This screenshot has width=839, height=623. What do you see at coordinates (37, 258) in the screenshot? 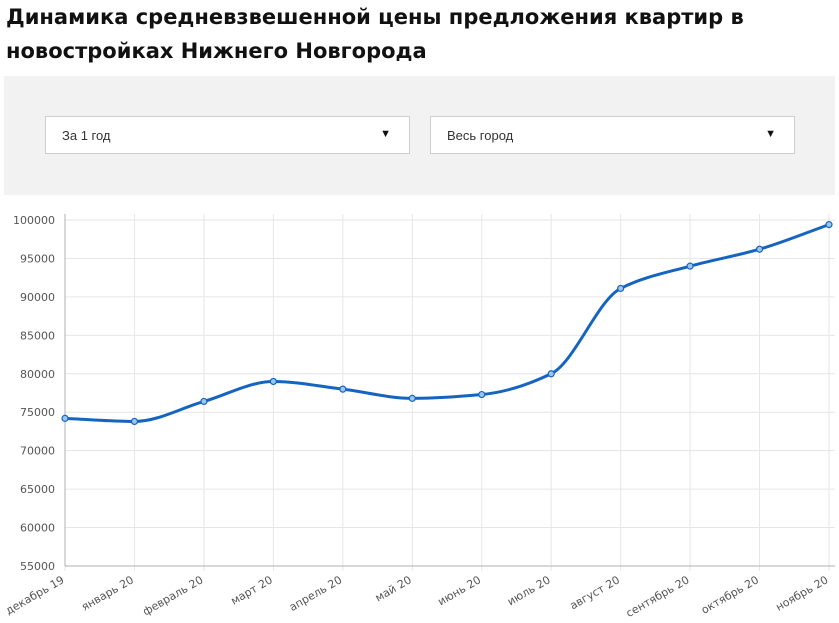
I see `y-tick-label: 95000` at bounding box center [37, 258].